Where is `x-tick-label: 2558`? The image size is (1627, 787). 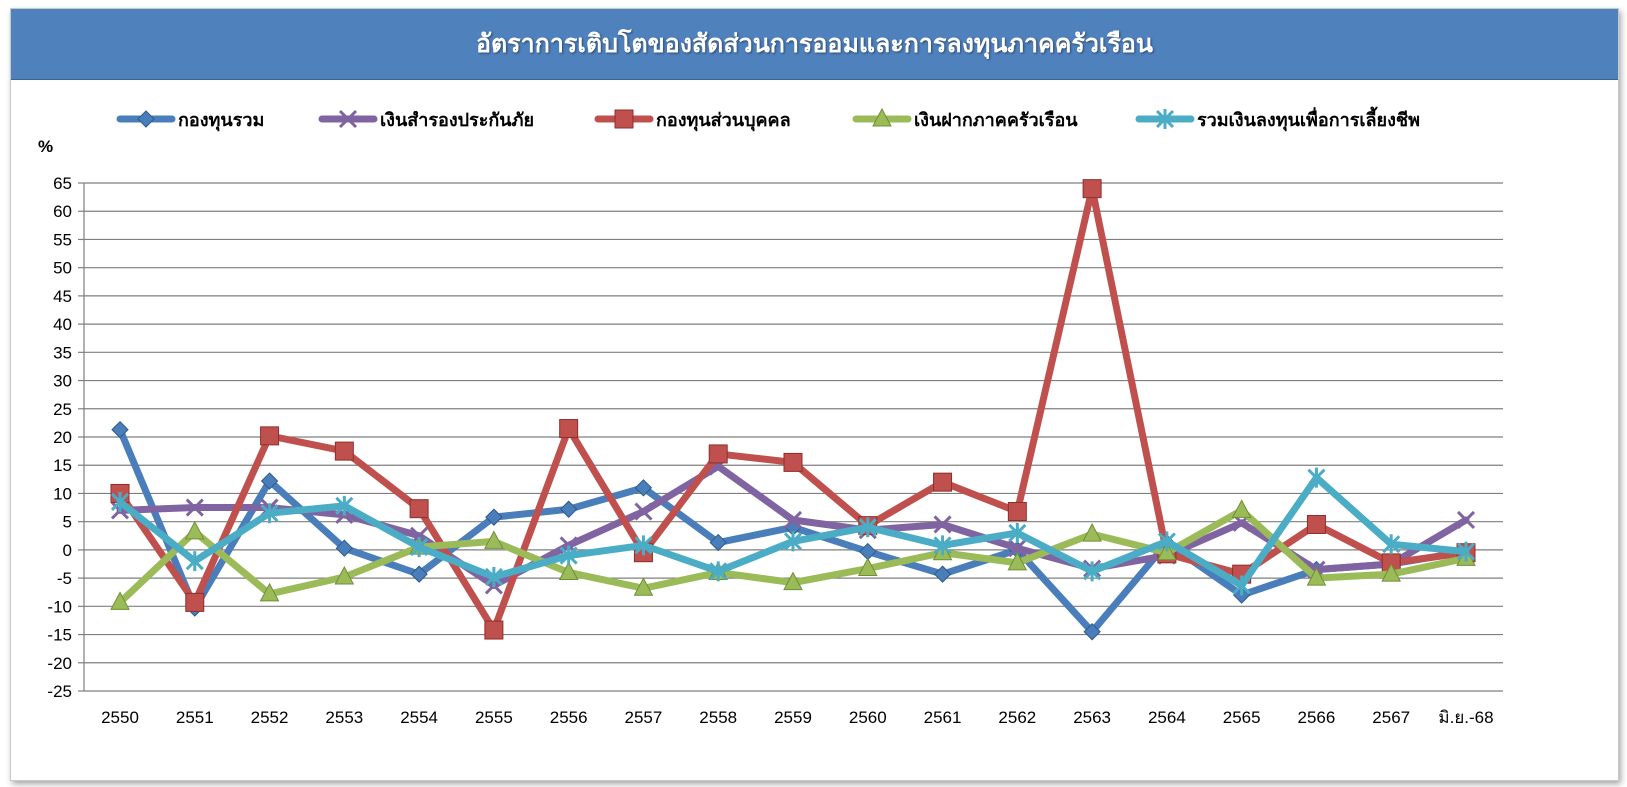 x-tick-label: 2558 is located at coordinates (718, 717).